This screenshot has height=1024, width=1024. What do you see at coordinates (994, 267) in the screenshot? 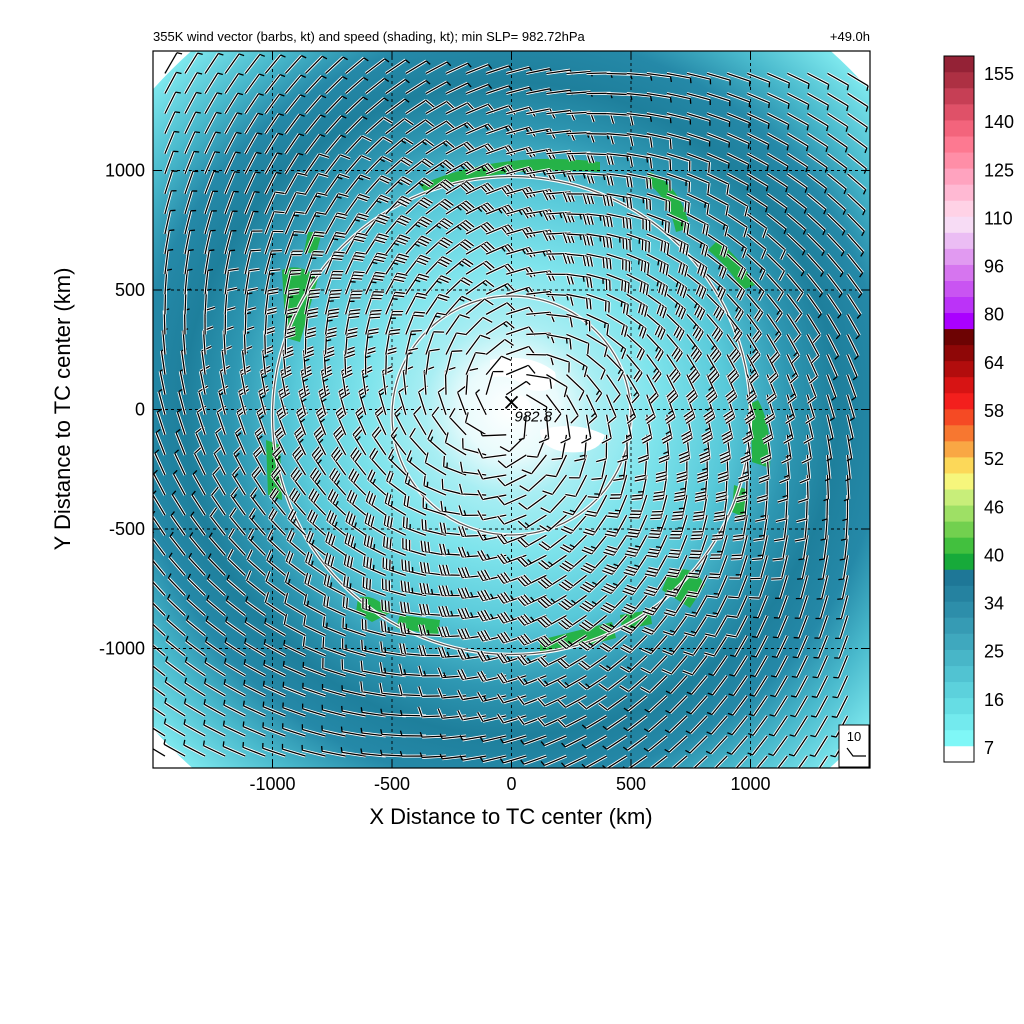
I see `colorbar-tick-label: 96` at bounding box center [994, 267].